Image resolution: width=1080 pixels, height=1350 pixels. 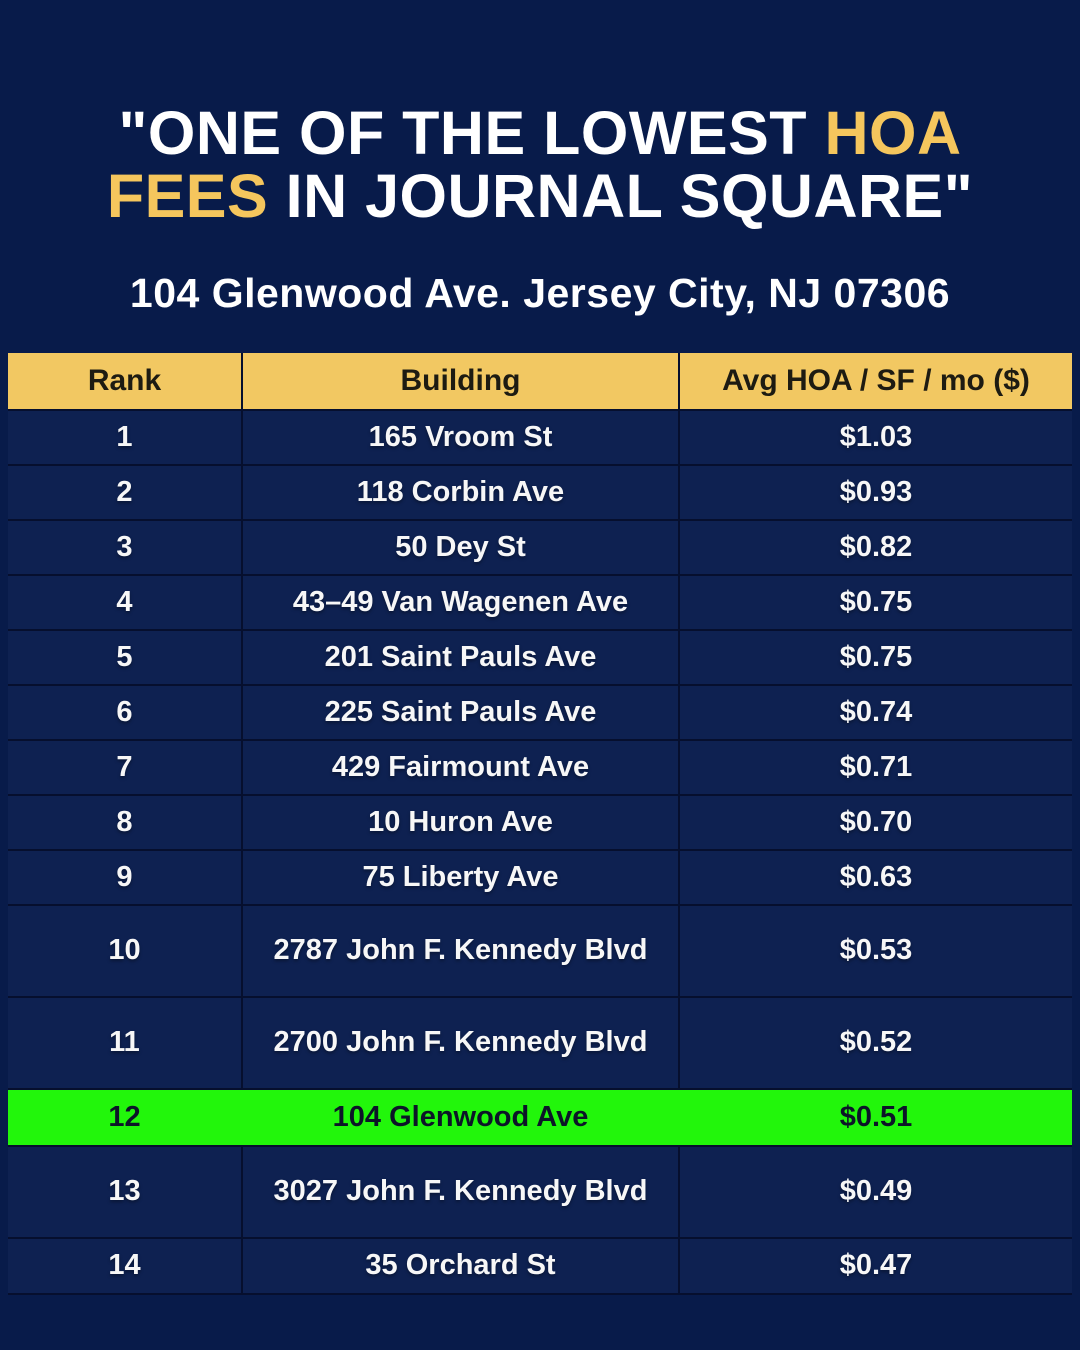 I want to click on building-cell: 35 Orchard St, so click(x=459, y=1265).